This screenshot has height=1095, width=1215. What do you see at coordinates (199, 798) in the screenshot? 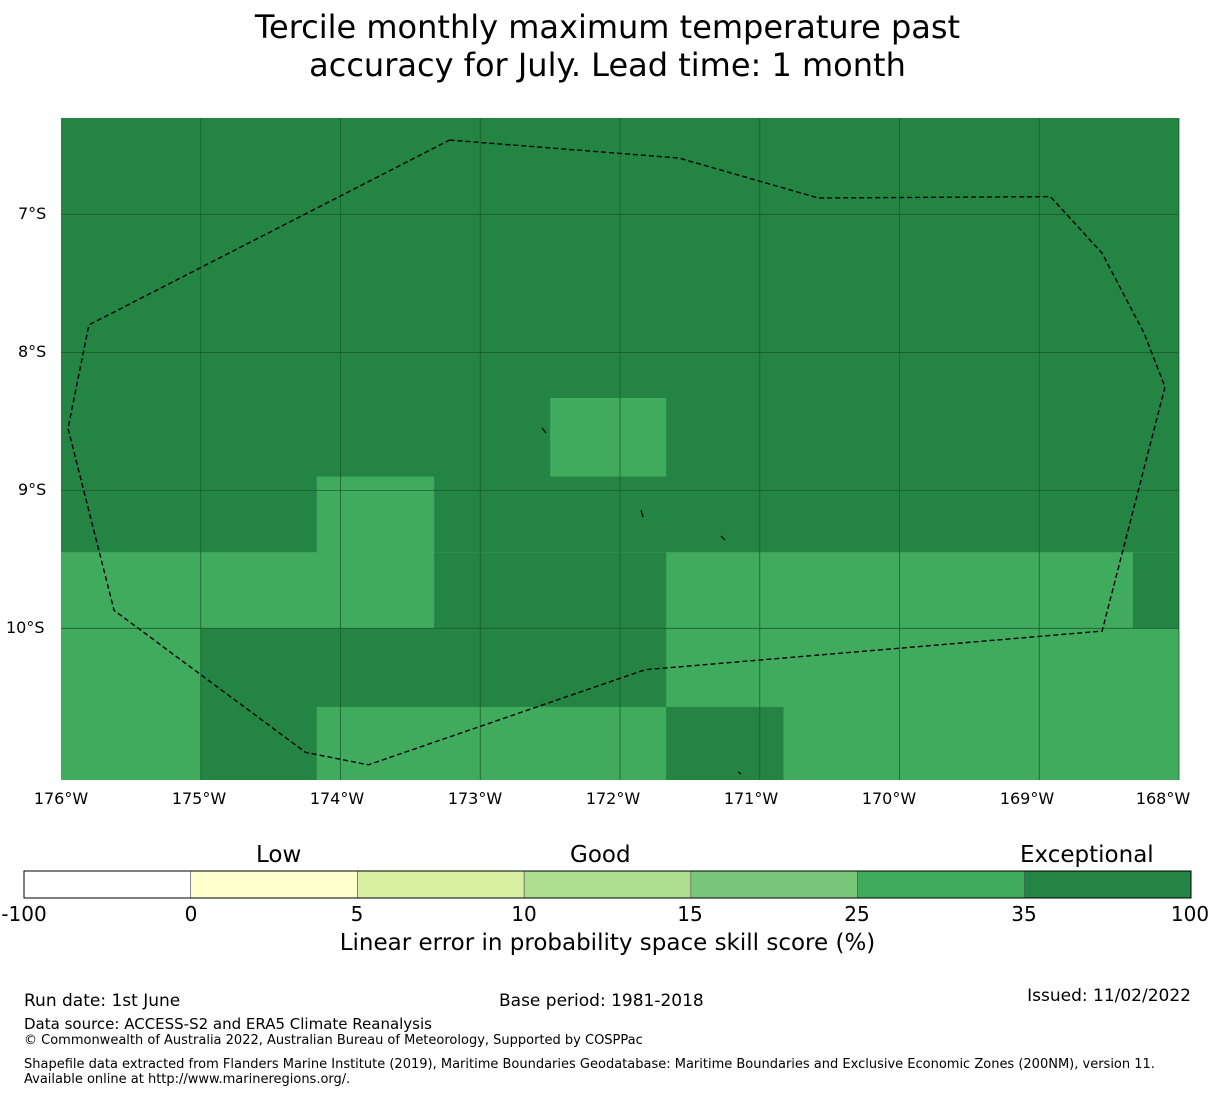
I see `lon-label-175w: 175°W` at bounding box center [199, 798].